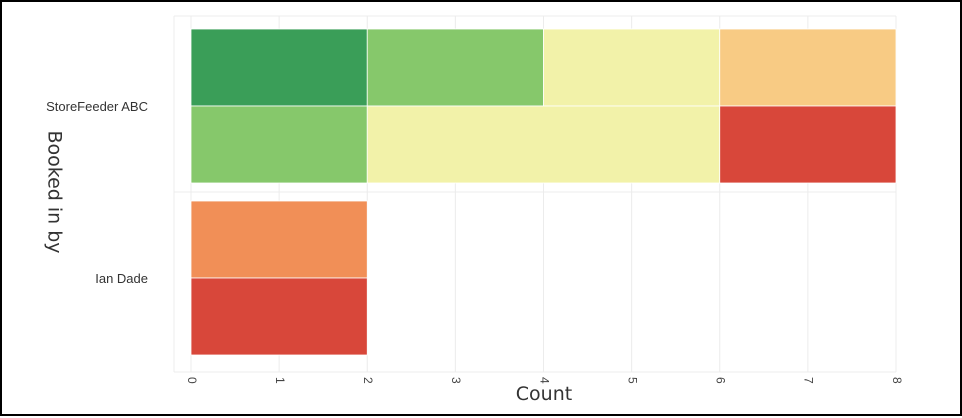  What do you see at coordinates (632, 380) in the screenshot?
I see `x-tick-label: 5` at bounding box center [632, 380].